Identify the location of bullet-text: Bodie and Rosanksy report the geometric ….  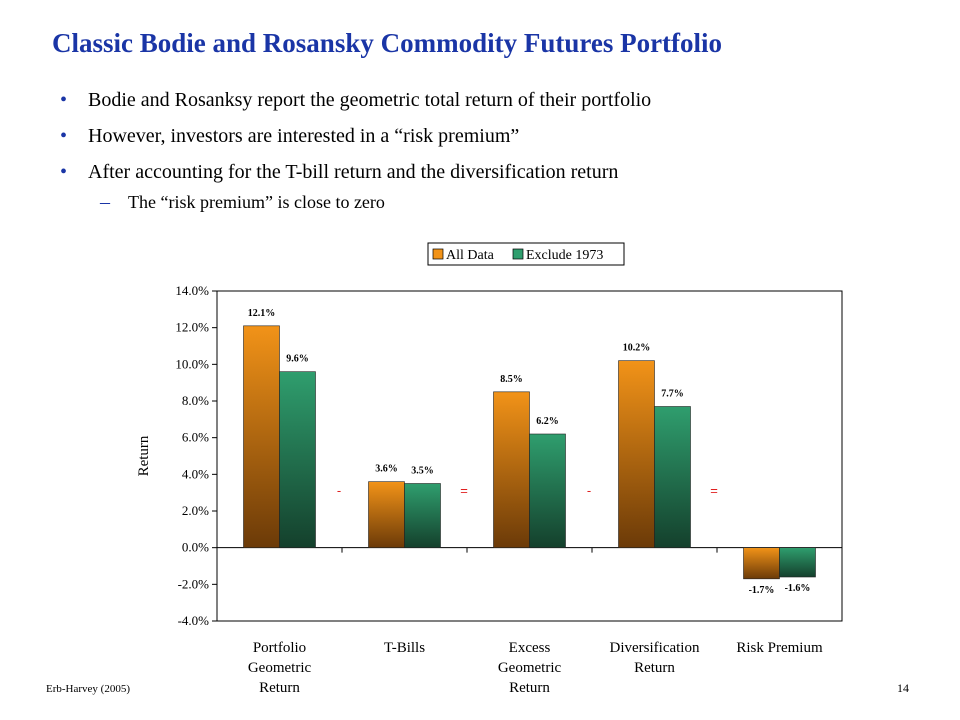
(370, 100).